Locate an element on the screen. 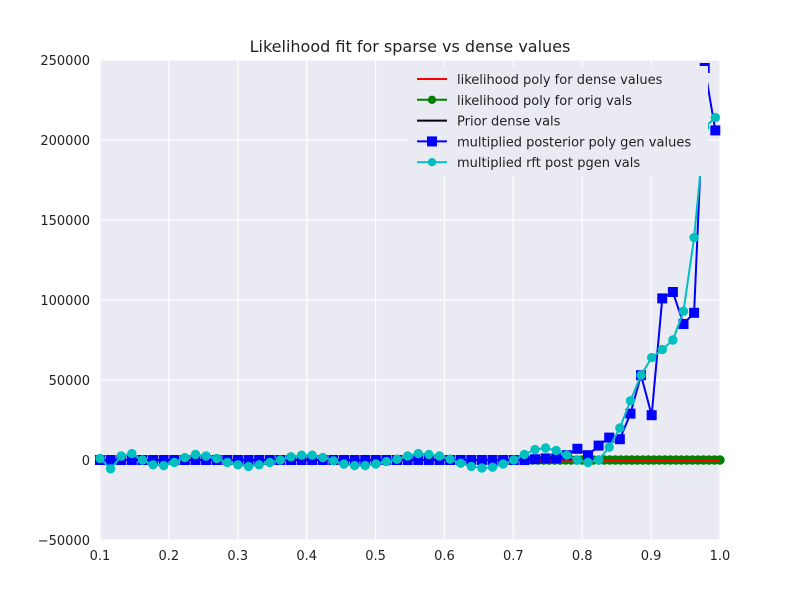 The width and height of the screenshot is (800, 600). x-tick-label: 0.2 is located at coordinates (169, 556).